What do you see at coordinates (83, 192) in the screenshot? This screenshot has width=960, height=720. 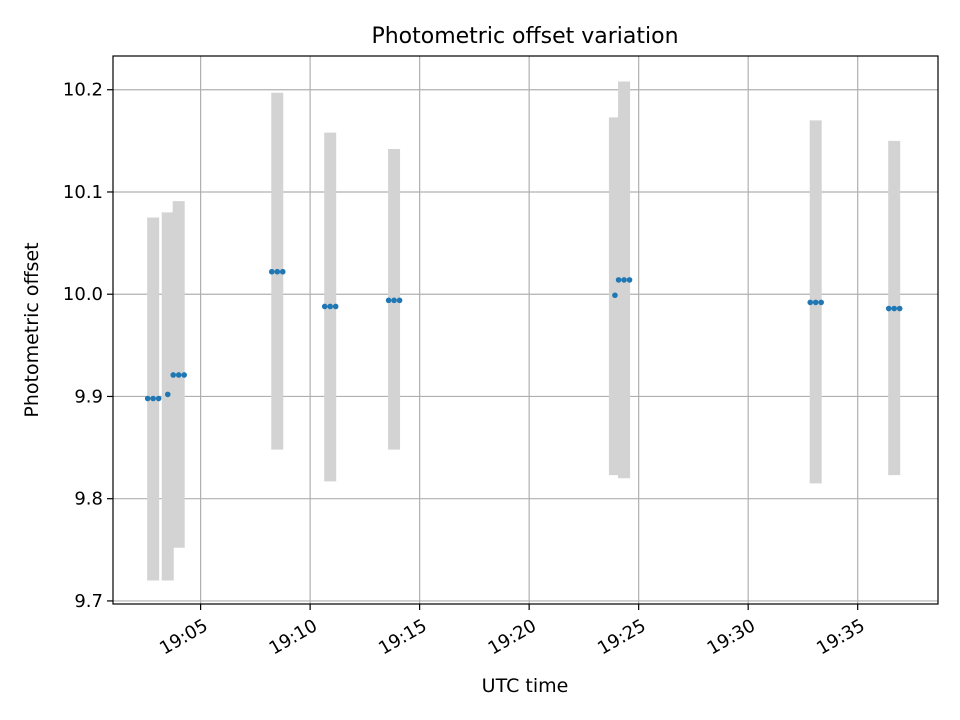 I see `y-tick-label: 10.1` at bounding box center [83, 192].